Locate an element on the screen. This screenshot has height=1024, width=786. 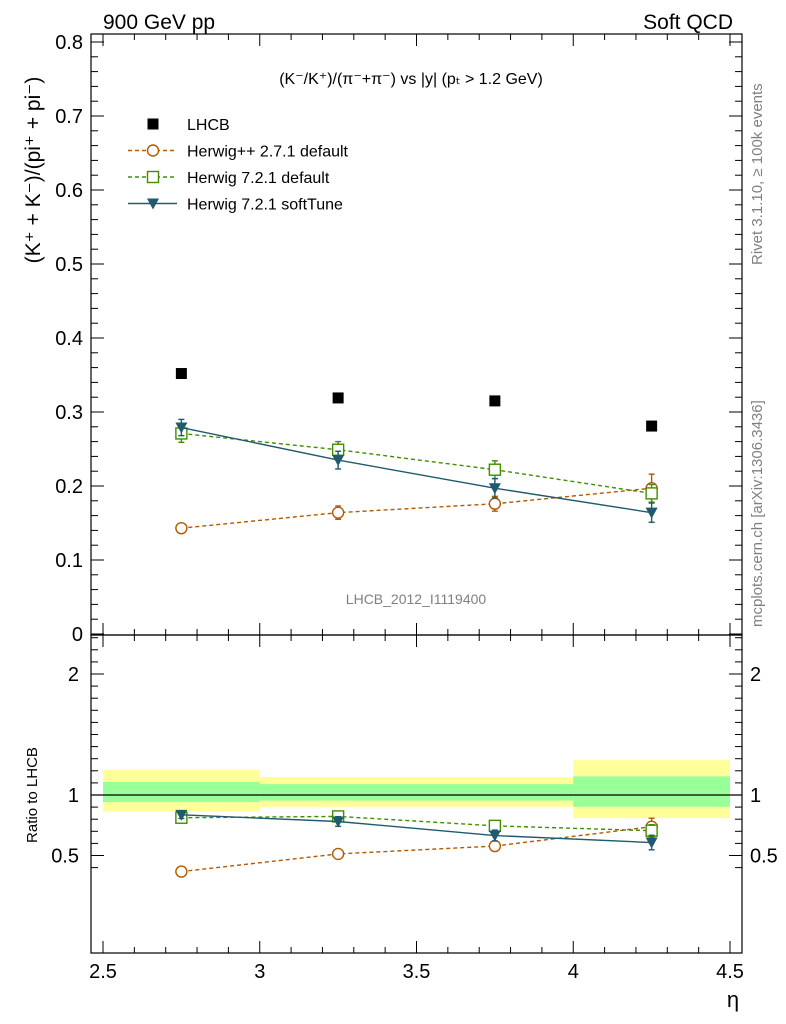
ratio-y-tick-label: 0.5 is located at coordinates (65, 857).